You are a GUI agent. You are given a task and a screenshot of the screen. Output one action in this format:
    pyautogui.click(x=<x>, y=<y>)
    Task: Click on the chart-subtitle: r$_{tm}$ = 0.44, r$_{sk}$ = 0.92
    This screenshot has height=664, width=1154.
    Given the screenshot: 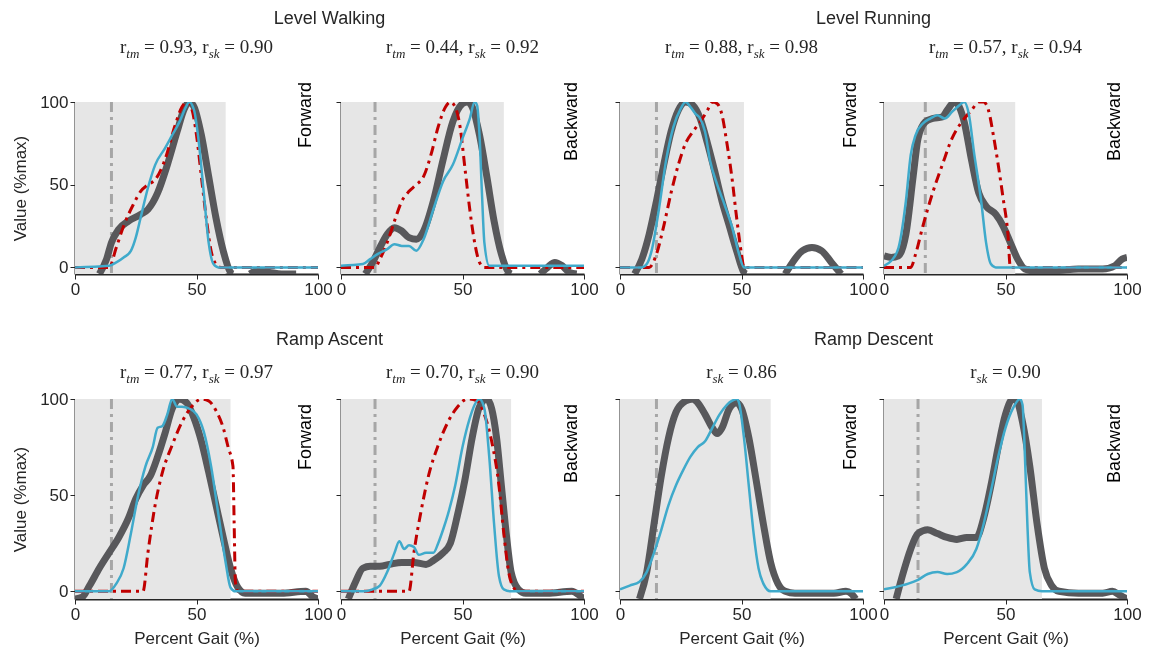 What is the action you would take?
    pyautogui.click(x=462, y=49)
    